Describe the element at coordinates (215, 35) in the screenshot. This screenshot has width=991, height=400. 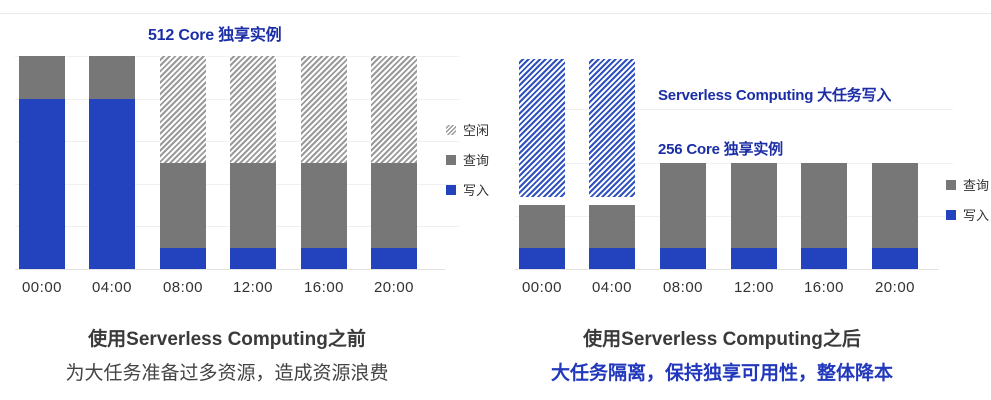
I see `left-chart-title: 512 Core 独享实例` at that location.